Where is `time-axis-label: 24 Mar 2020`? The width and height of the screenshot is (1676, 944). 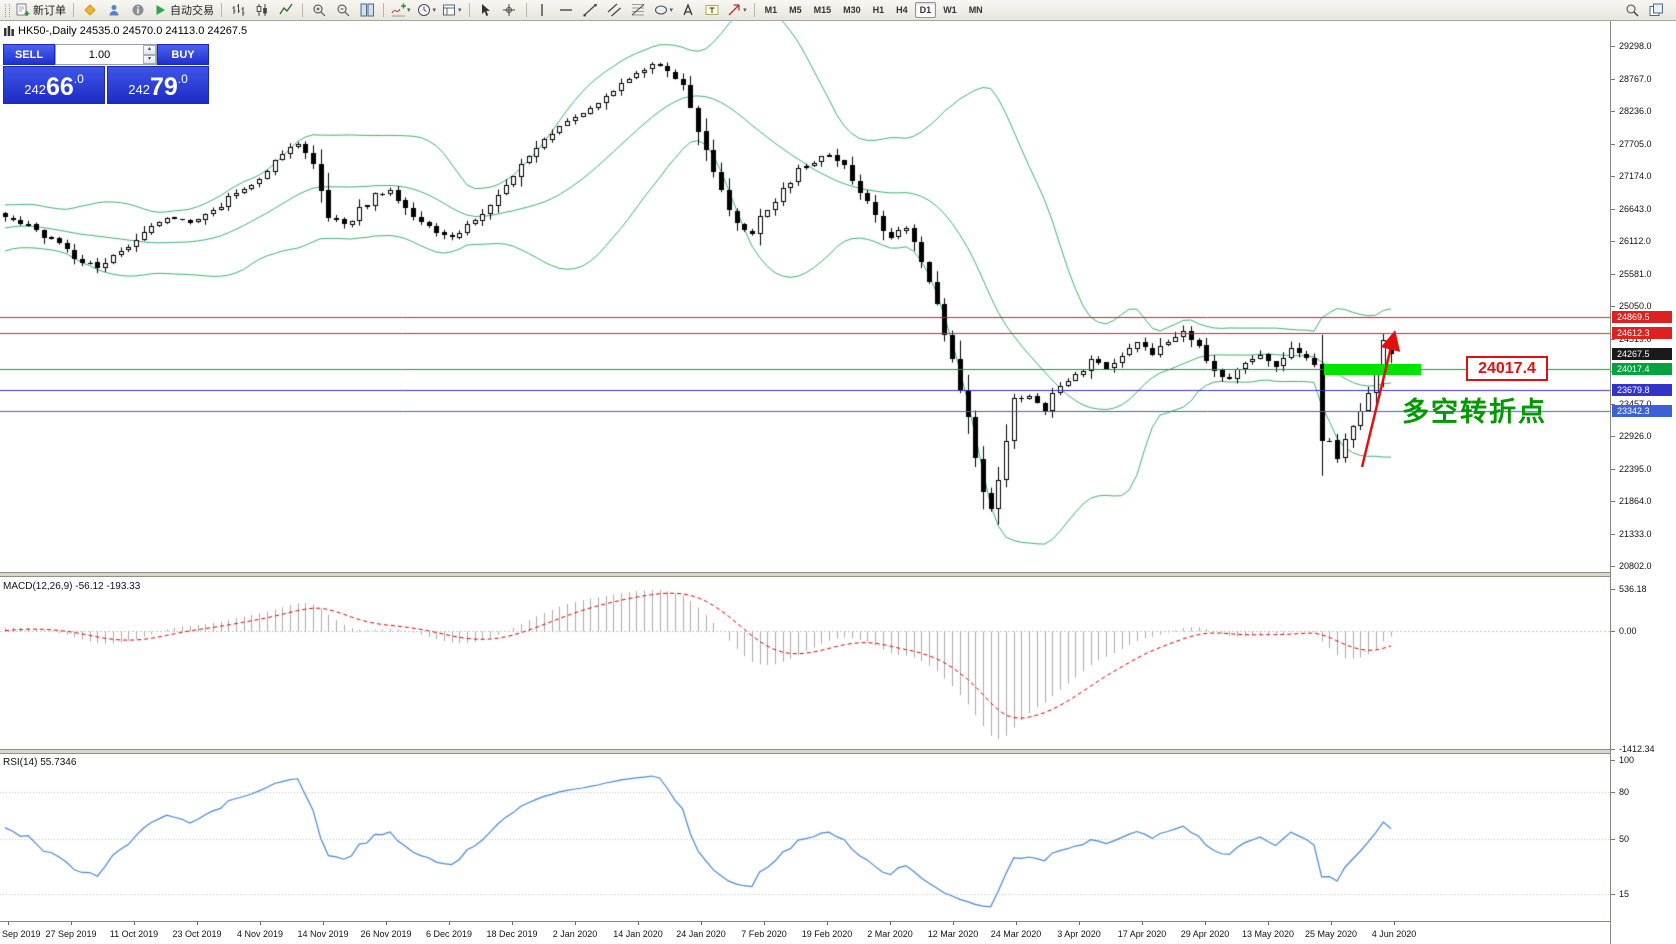
time-axis-label: 24 Mar 2020 is located at coordinates (1016, 934).